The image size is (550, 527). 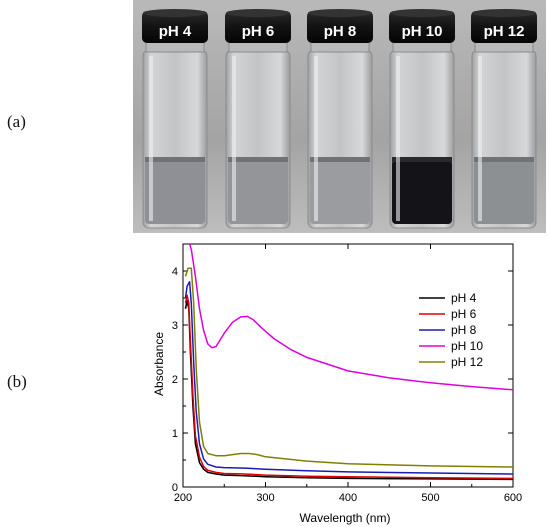 I want to click on panel-a-label: (a), so click(x=16, y=121).